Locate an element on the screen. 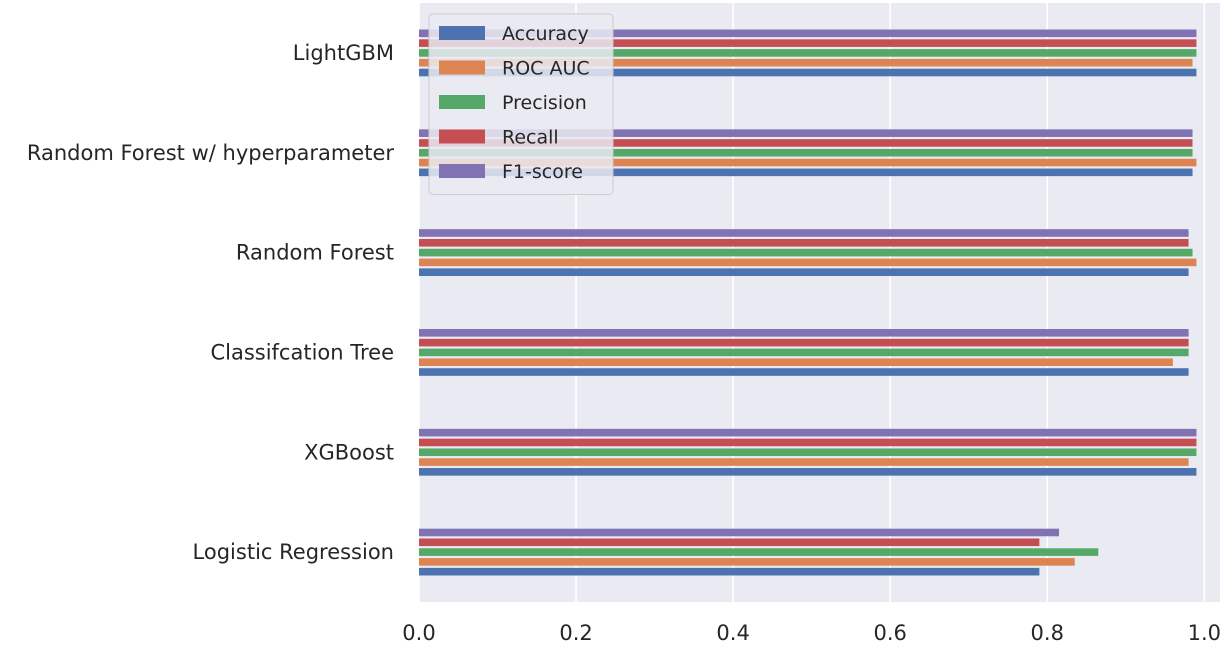 The width and height of the screenshot is (1224, 650). bar-random-forest-precision is located at coordinates (806, 252).